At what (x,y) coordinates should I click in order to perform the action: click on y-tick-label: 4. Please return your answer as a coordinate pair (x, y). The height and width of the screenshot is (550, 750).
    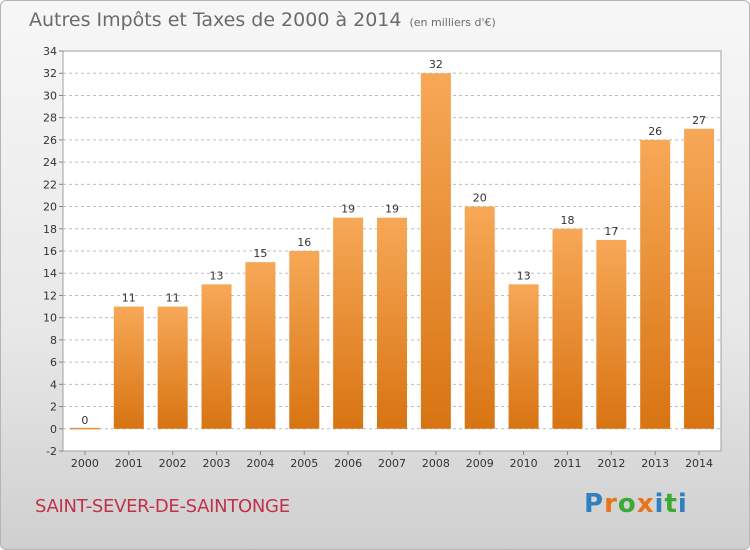
    Looking at the image, I should click on (53, 384).